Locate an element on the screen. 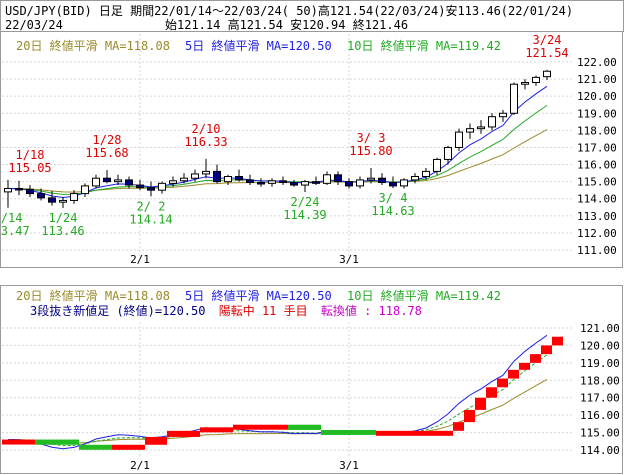 The height and width of the screenshot is (475, 624). top-y-tick-label: 112.00 is located at coordinates (597, 233).